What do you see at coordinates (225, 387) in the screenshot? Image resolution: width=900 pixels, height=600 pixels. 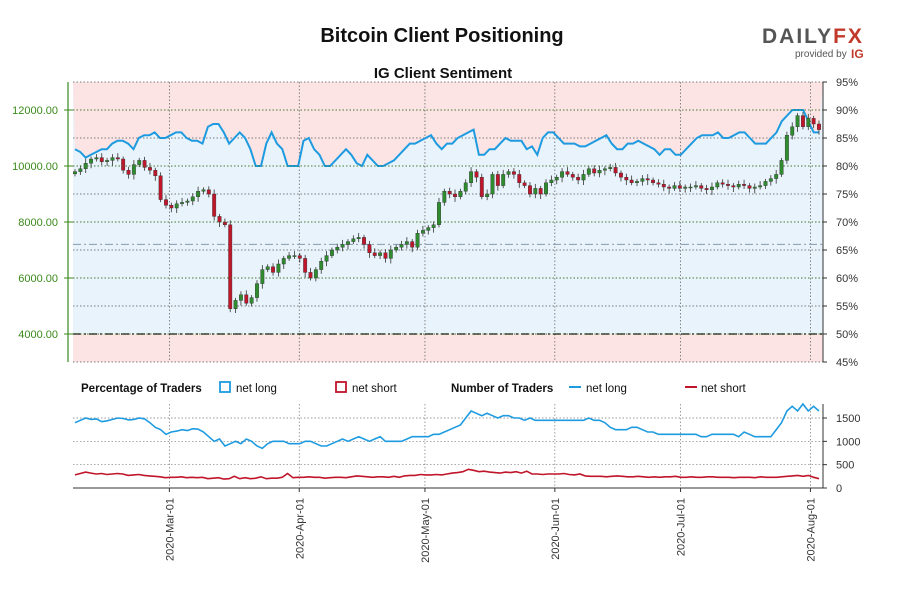 I see `legend-pct-long-swatch` at bounding box center [225, 387].